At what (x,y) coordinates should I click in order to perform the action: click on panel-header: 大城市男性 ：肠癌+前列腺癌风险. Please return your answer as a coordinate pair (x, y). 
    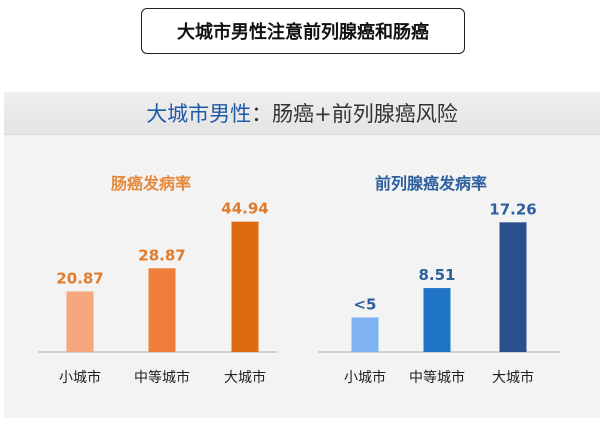
    Looking at the image, I should click on (302, 113).